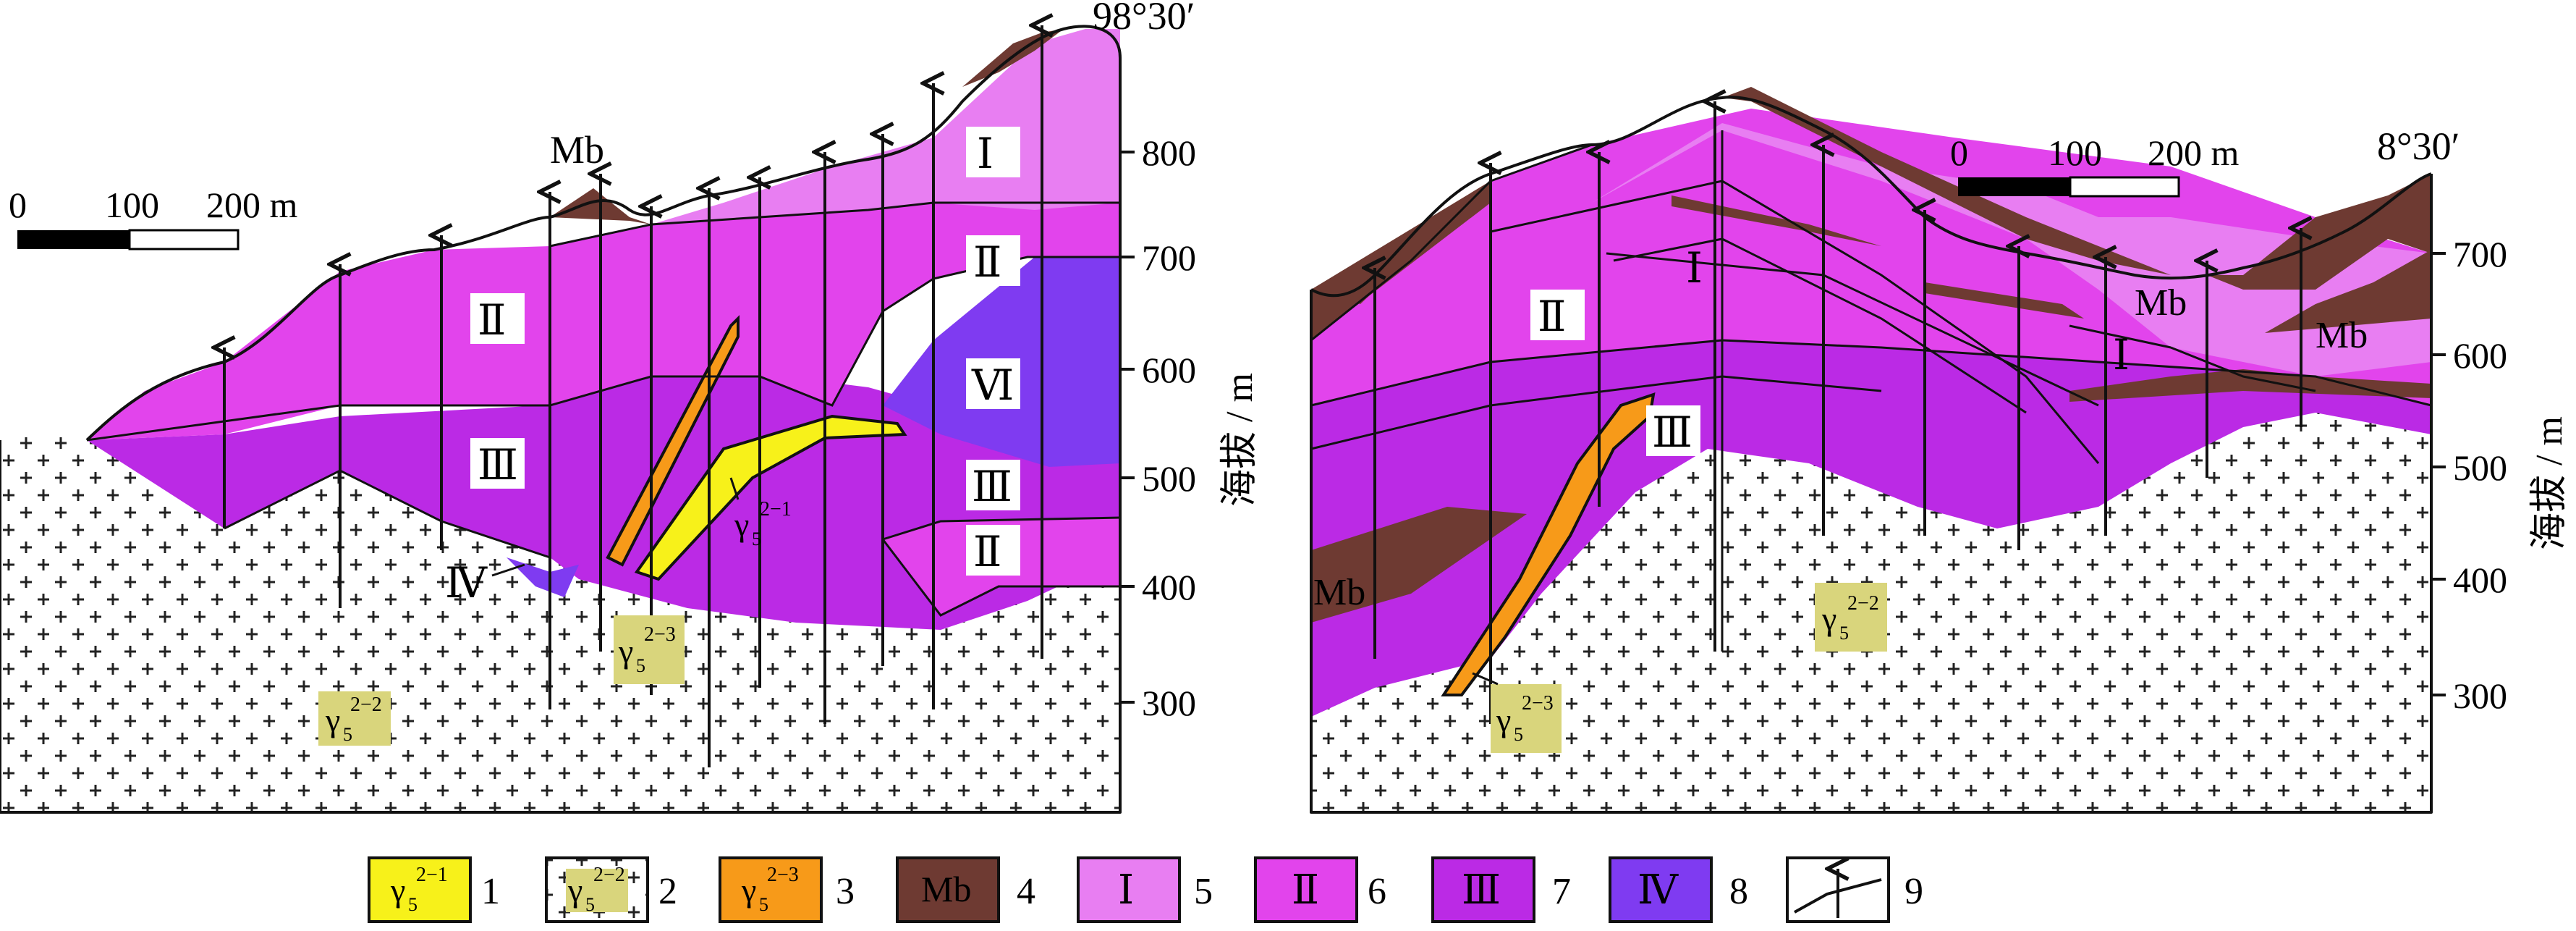  Describe the element at coordinates (2348, 291) in the screenshot. I see `right-marble-right` at that location.